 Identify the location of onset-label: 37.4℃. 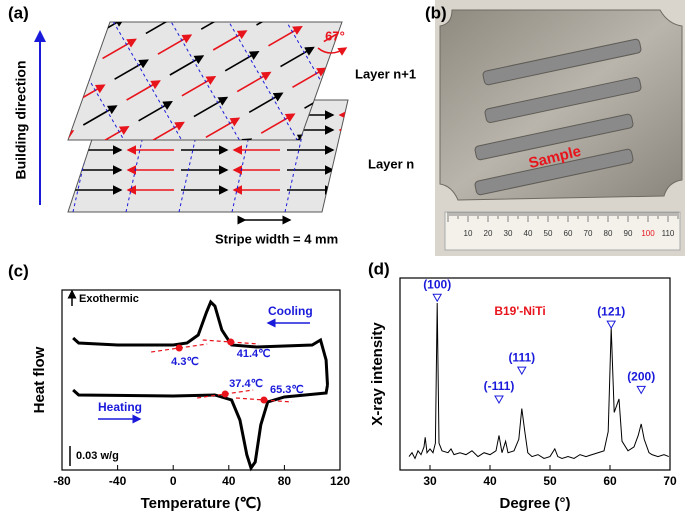
(246, 384).